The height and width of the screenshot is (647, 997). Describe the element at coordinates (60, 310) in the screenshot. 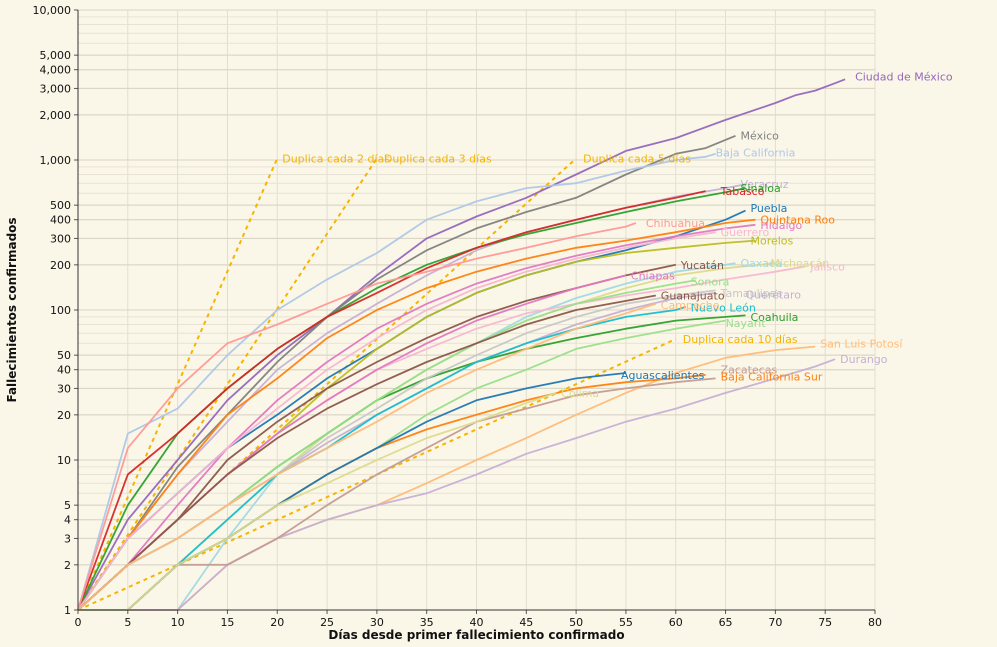

I see `y-tick-label: 100` at that location.